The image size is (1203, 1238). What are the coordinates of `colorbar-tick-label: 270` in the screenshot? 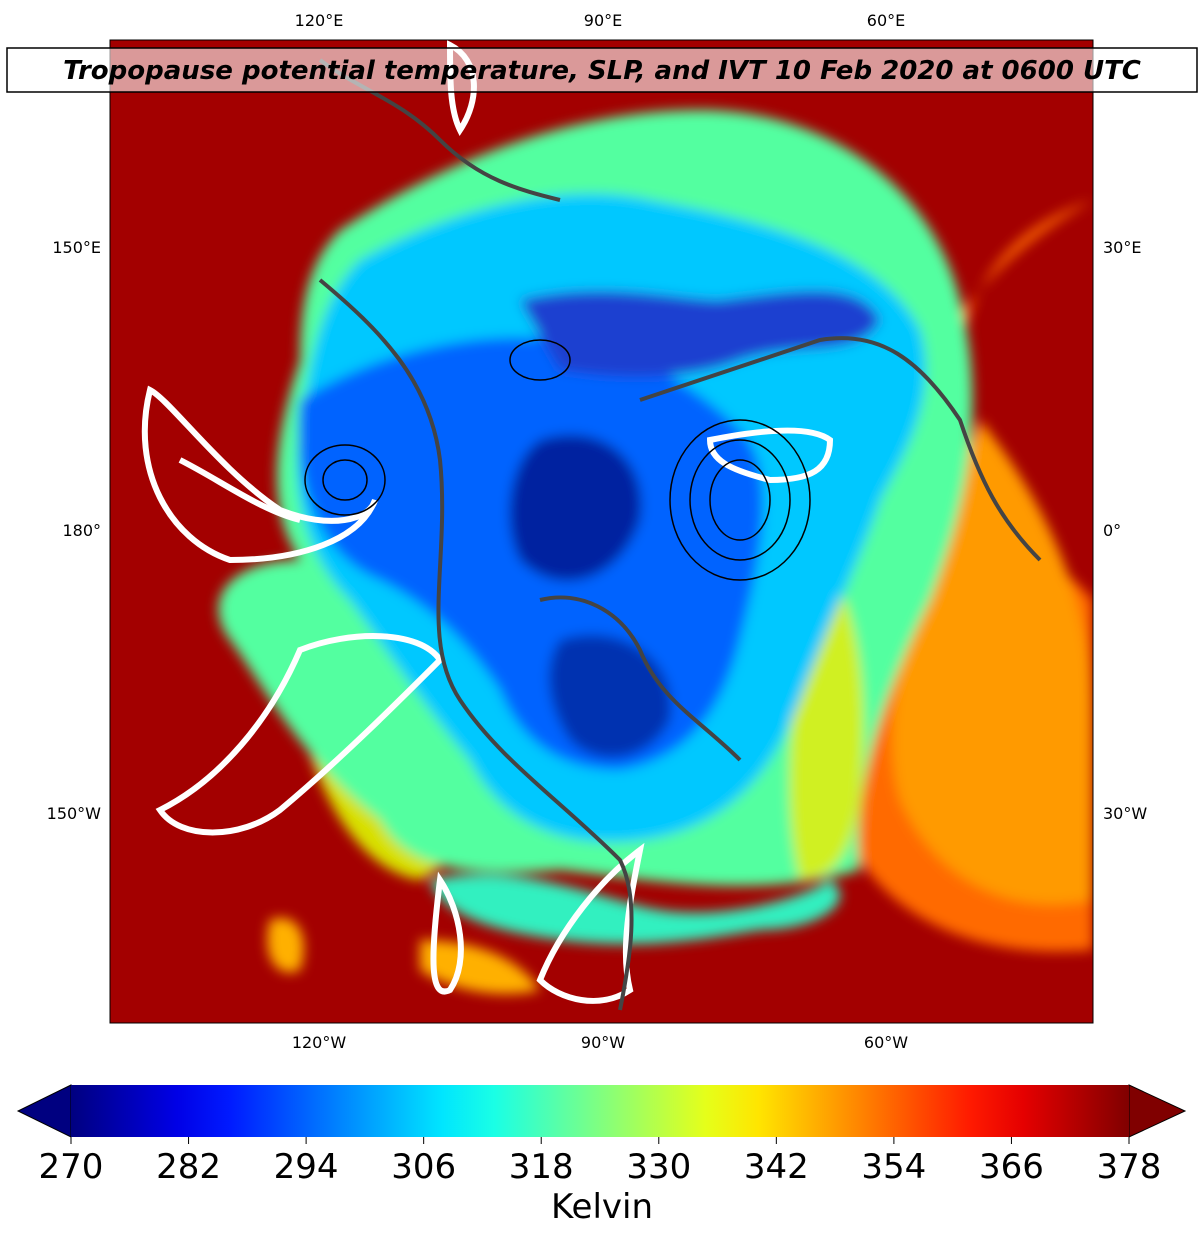 It's located at (71, 1167).